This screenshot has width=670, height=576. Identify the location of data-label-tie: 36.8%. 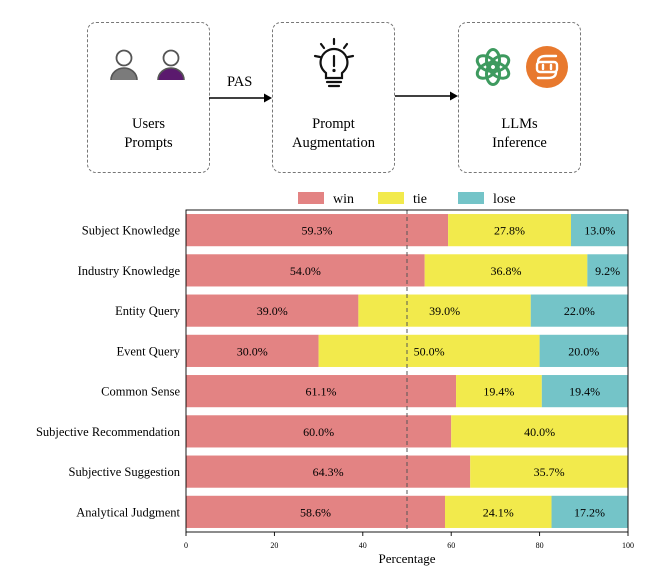
(506, 271).